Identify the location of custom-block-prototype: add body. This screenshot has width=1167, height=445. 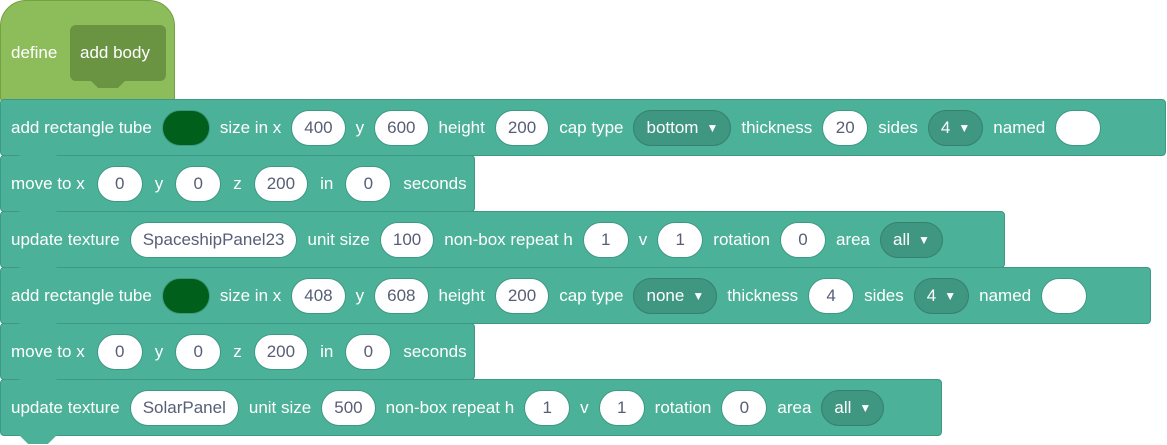
(118, 53).